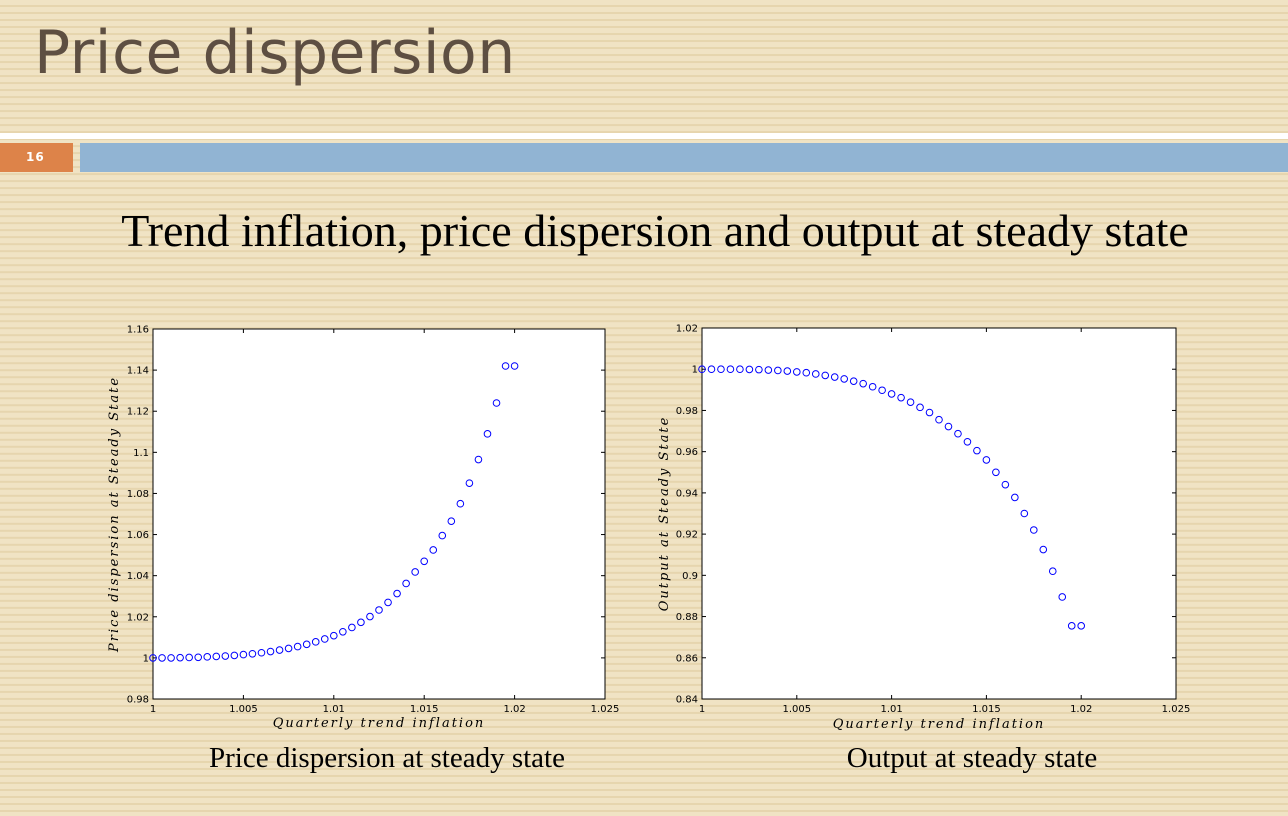 The height and width of the screenshot is (816, 1288). Describe the element at coordinates (141, 453) in the screenshot. I see `y-tick-label: 1.1` at that location.